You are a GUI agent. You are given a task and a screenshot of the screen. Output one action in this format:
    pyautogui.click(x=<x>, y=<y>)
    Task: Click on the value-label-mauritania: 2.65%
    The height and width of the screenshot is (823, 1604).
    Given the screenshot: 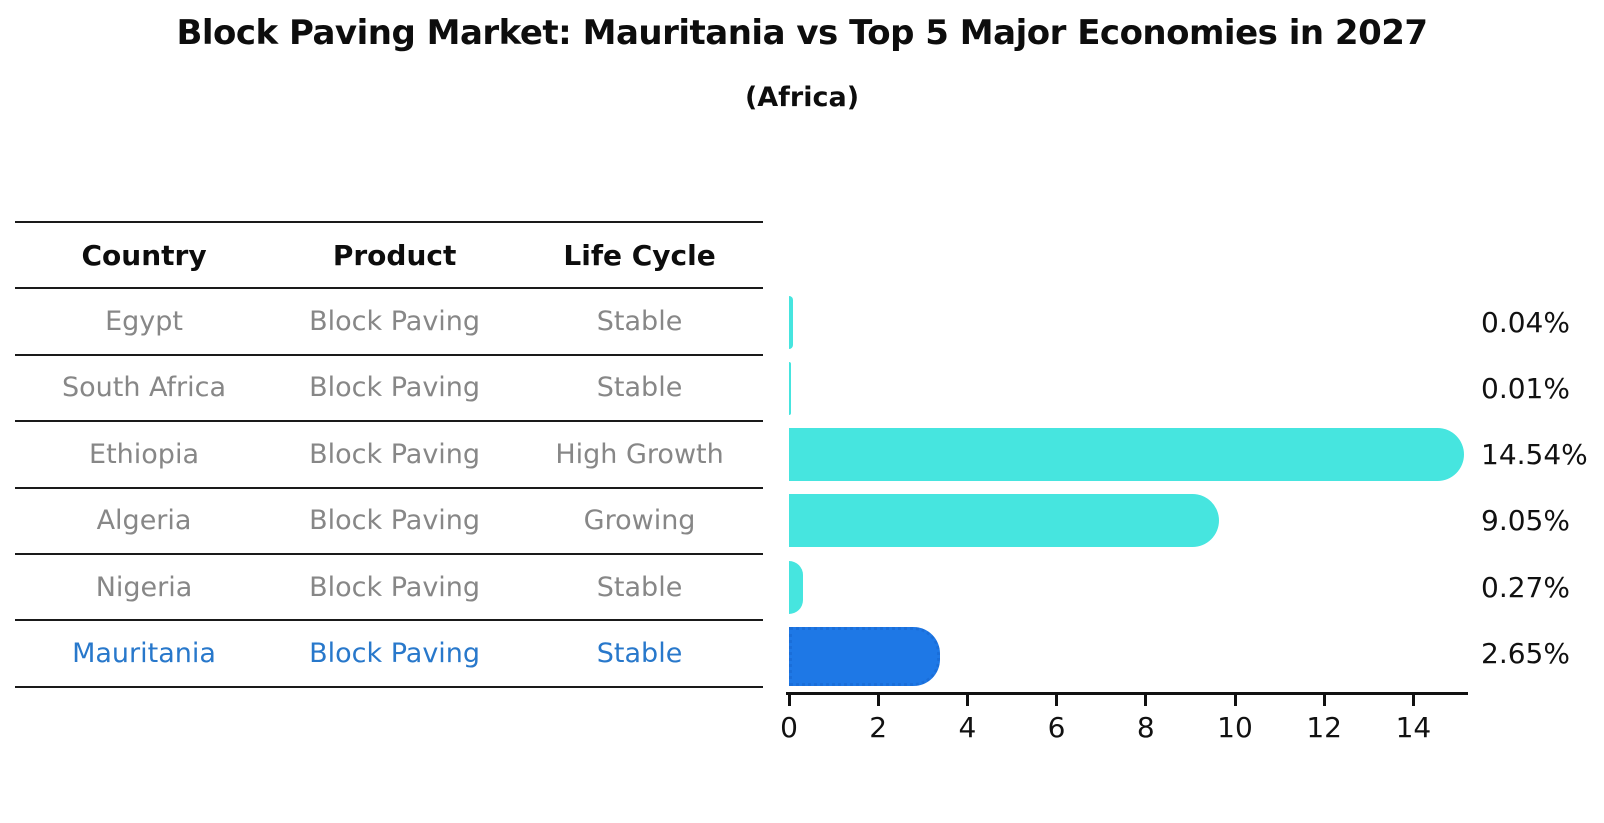 What is the action you would take?
    pyautogui.click(x=1525, y=653)
    